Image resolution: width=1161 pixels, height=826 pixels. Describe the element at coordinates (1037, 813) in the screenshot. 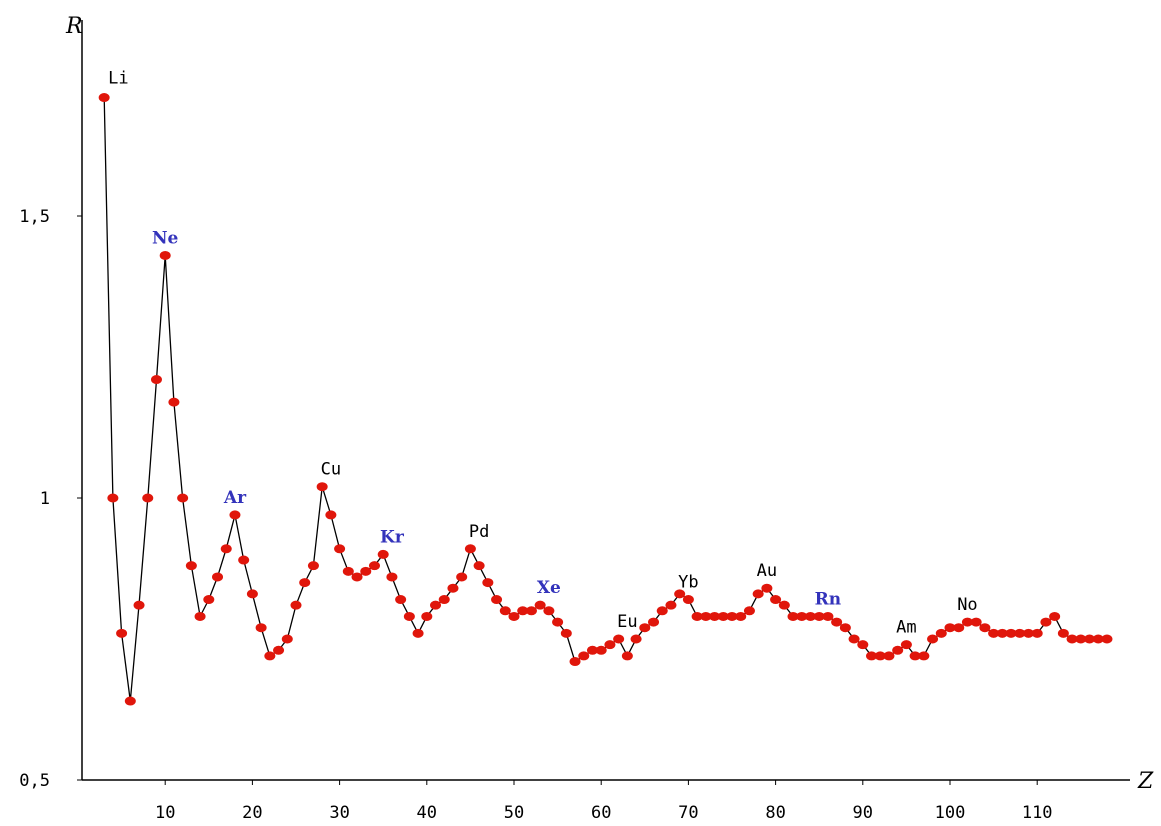

I see `x-tick-label: 110` at that location.